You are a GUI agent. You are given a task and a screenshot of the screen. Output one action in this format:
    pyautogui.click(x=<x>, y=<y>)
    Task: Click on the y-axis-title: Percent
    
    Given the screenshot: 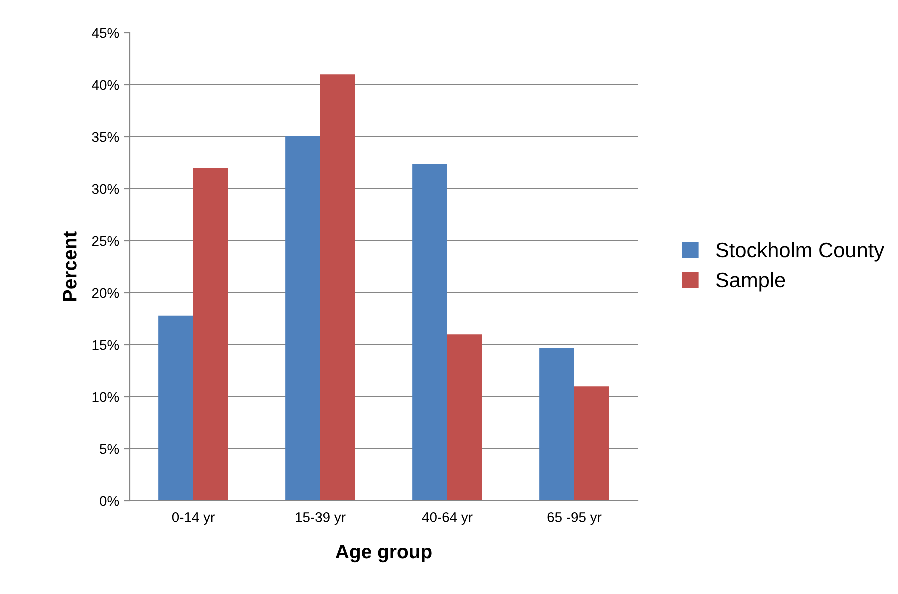 What is the action you would take?
    pyautogui.click(x=70, y=267)
    